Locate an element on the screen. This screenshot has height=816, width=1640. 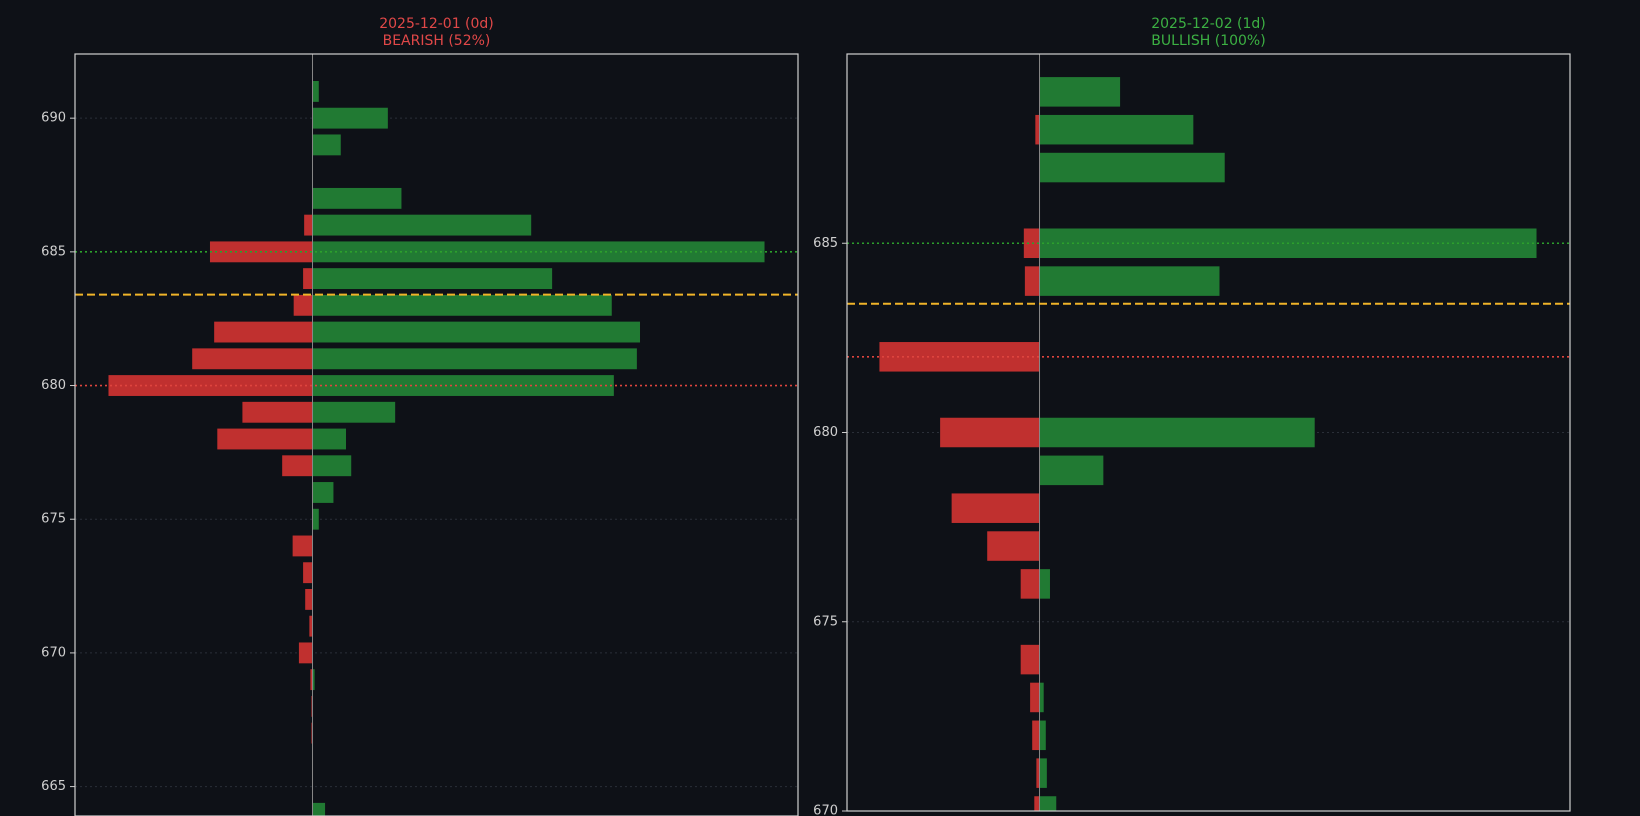
y-tick-label: 690 is located at coordinates (53, 118).